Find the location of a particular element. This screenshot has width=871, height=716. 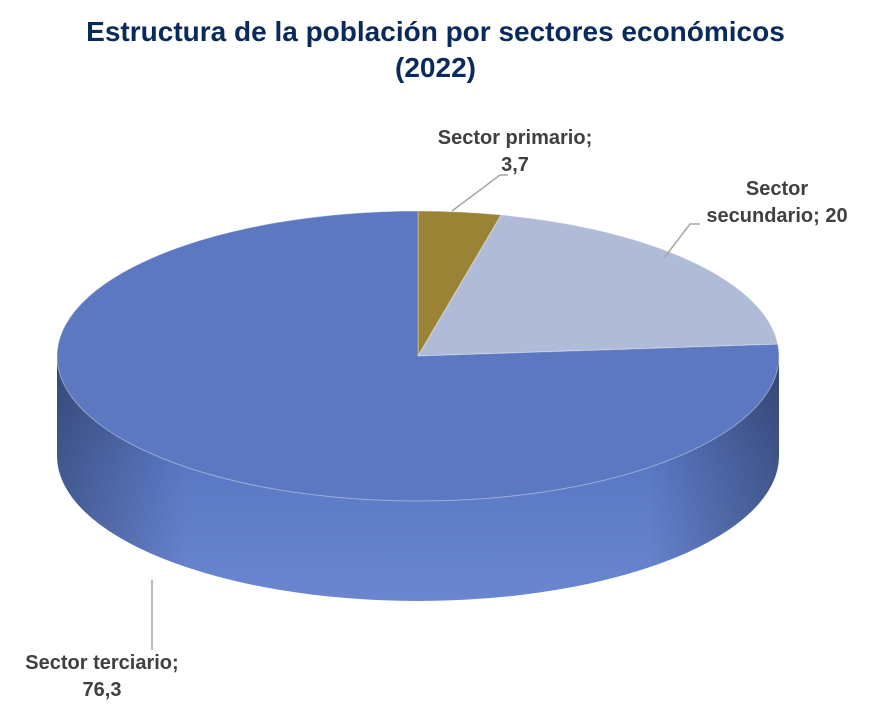

chart-title-year: (2022) is located at coordinates (435, 67).